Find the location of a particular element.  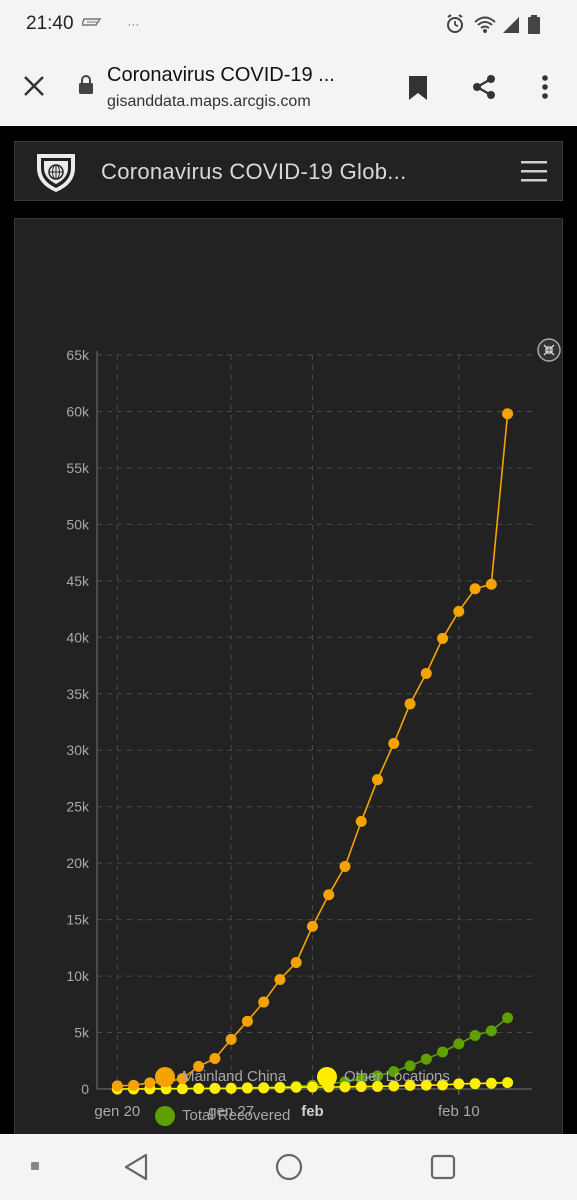

legend-other-label: Other Locations is located at coordinates (397, 1076).